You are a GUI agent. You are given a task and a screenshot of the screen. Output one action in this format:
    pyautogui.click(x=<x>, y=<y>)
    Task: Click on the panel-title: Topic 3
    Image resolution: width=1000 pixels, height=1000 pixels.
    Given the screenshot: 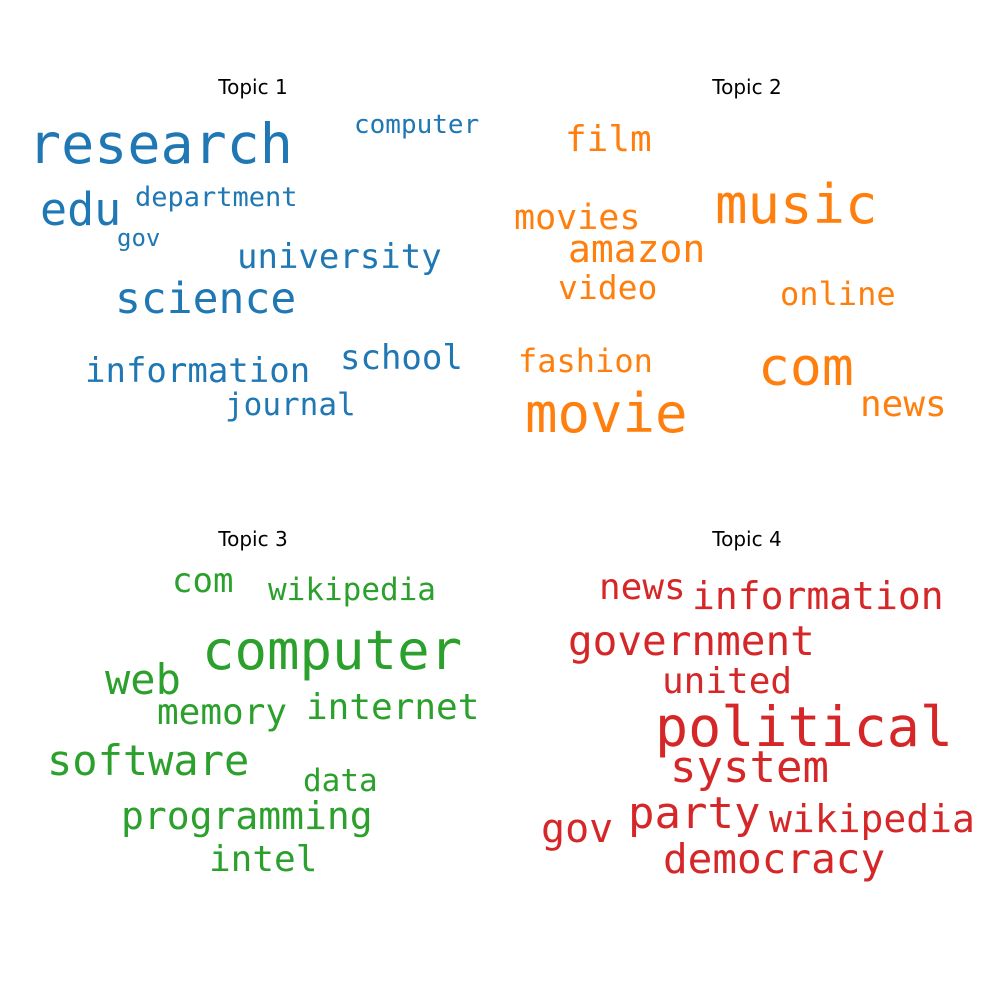 What is the action you would take?
    pyautogui.click(x=252, y=539)
    